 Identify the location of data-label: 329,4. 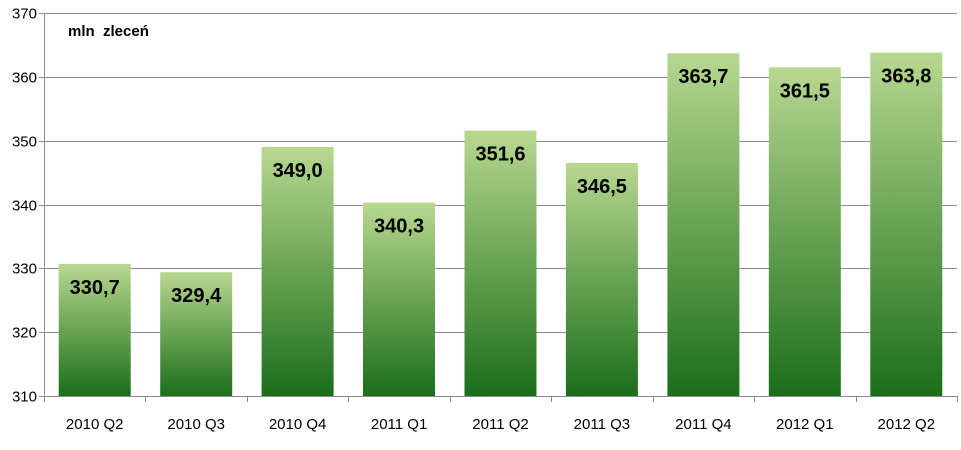
(196, 296).